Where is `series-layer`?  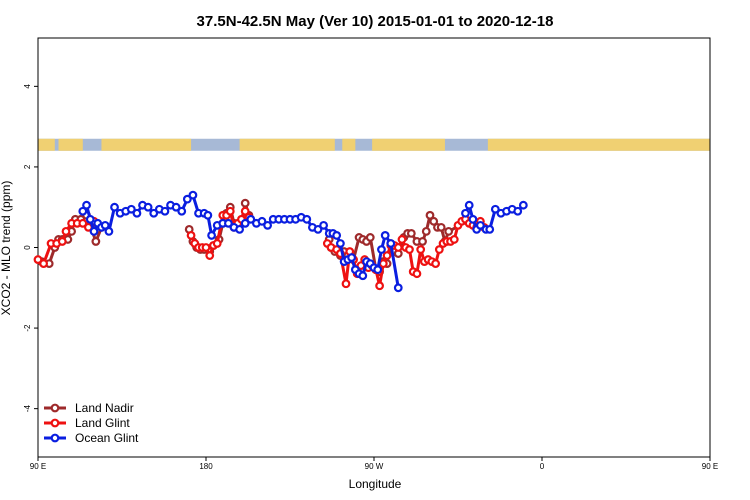 series-layer is located at coordinates (280, 241).